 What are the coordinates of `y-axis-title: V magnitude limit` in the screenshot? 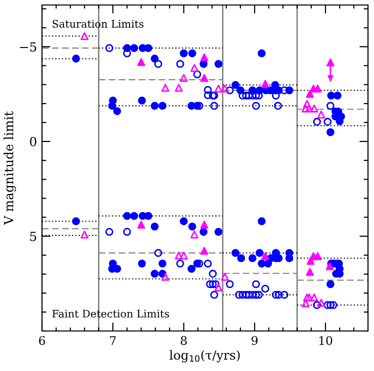 It's located at (10, 168).